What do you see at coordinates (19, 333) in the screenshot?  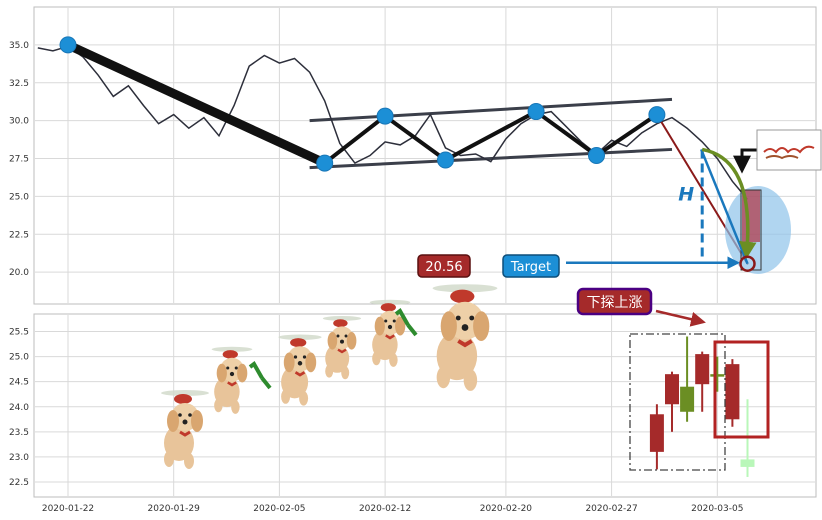 I see `y-tick-label: 25.5` at bounding box center [19, 333].